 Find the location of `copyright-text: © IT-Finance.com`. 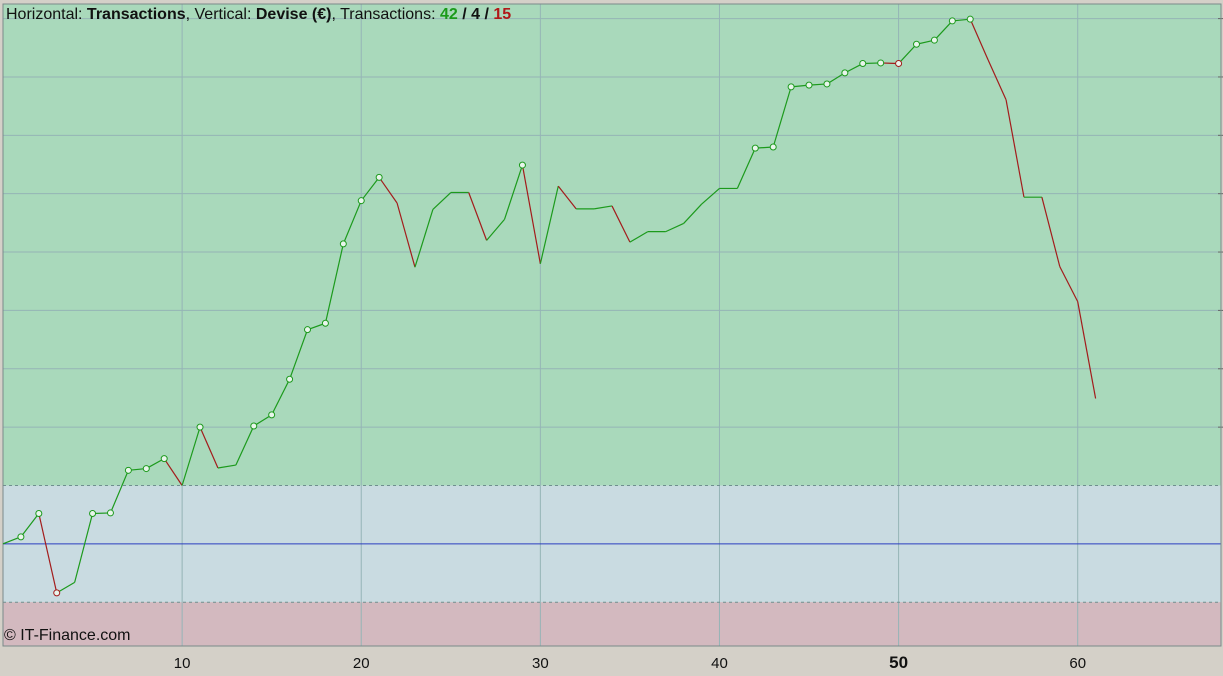

copyright-text: © IT-Finance.com is located at coordinates (67, 635).